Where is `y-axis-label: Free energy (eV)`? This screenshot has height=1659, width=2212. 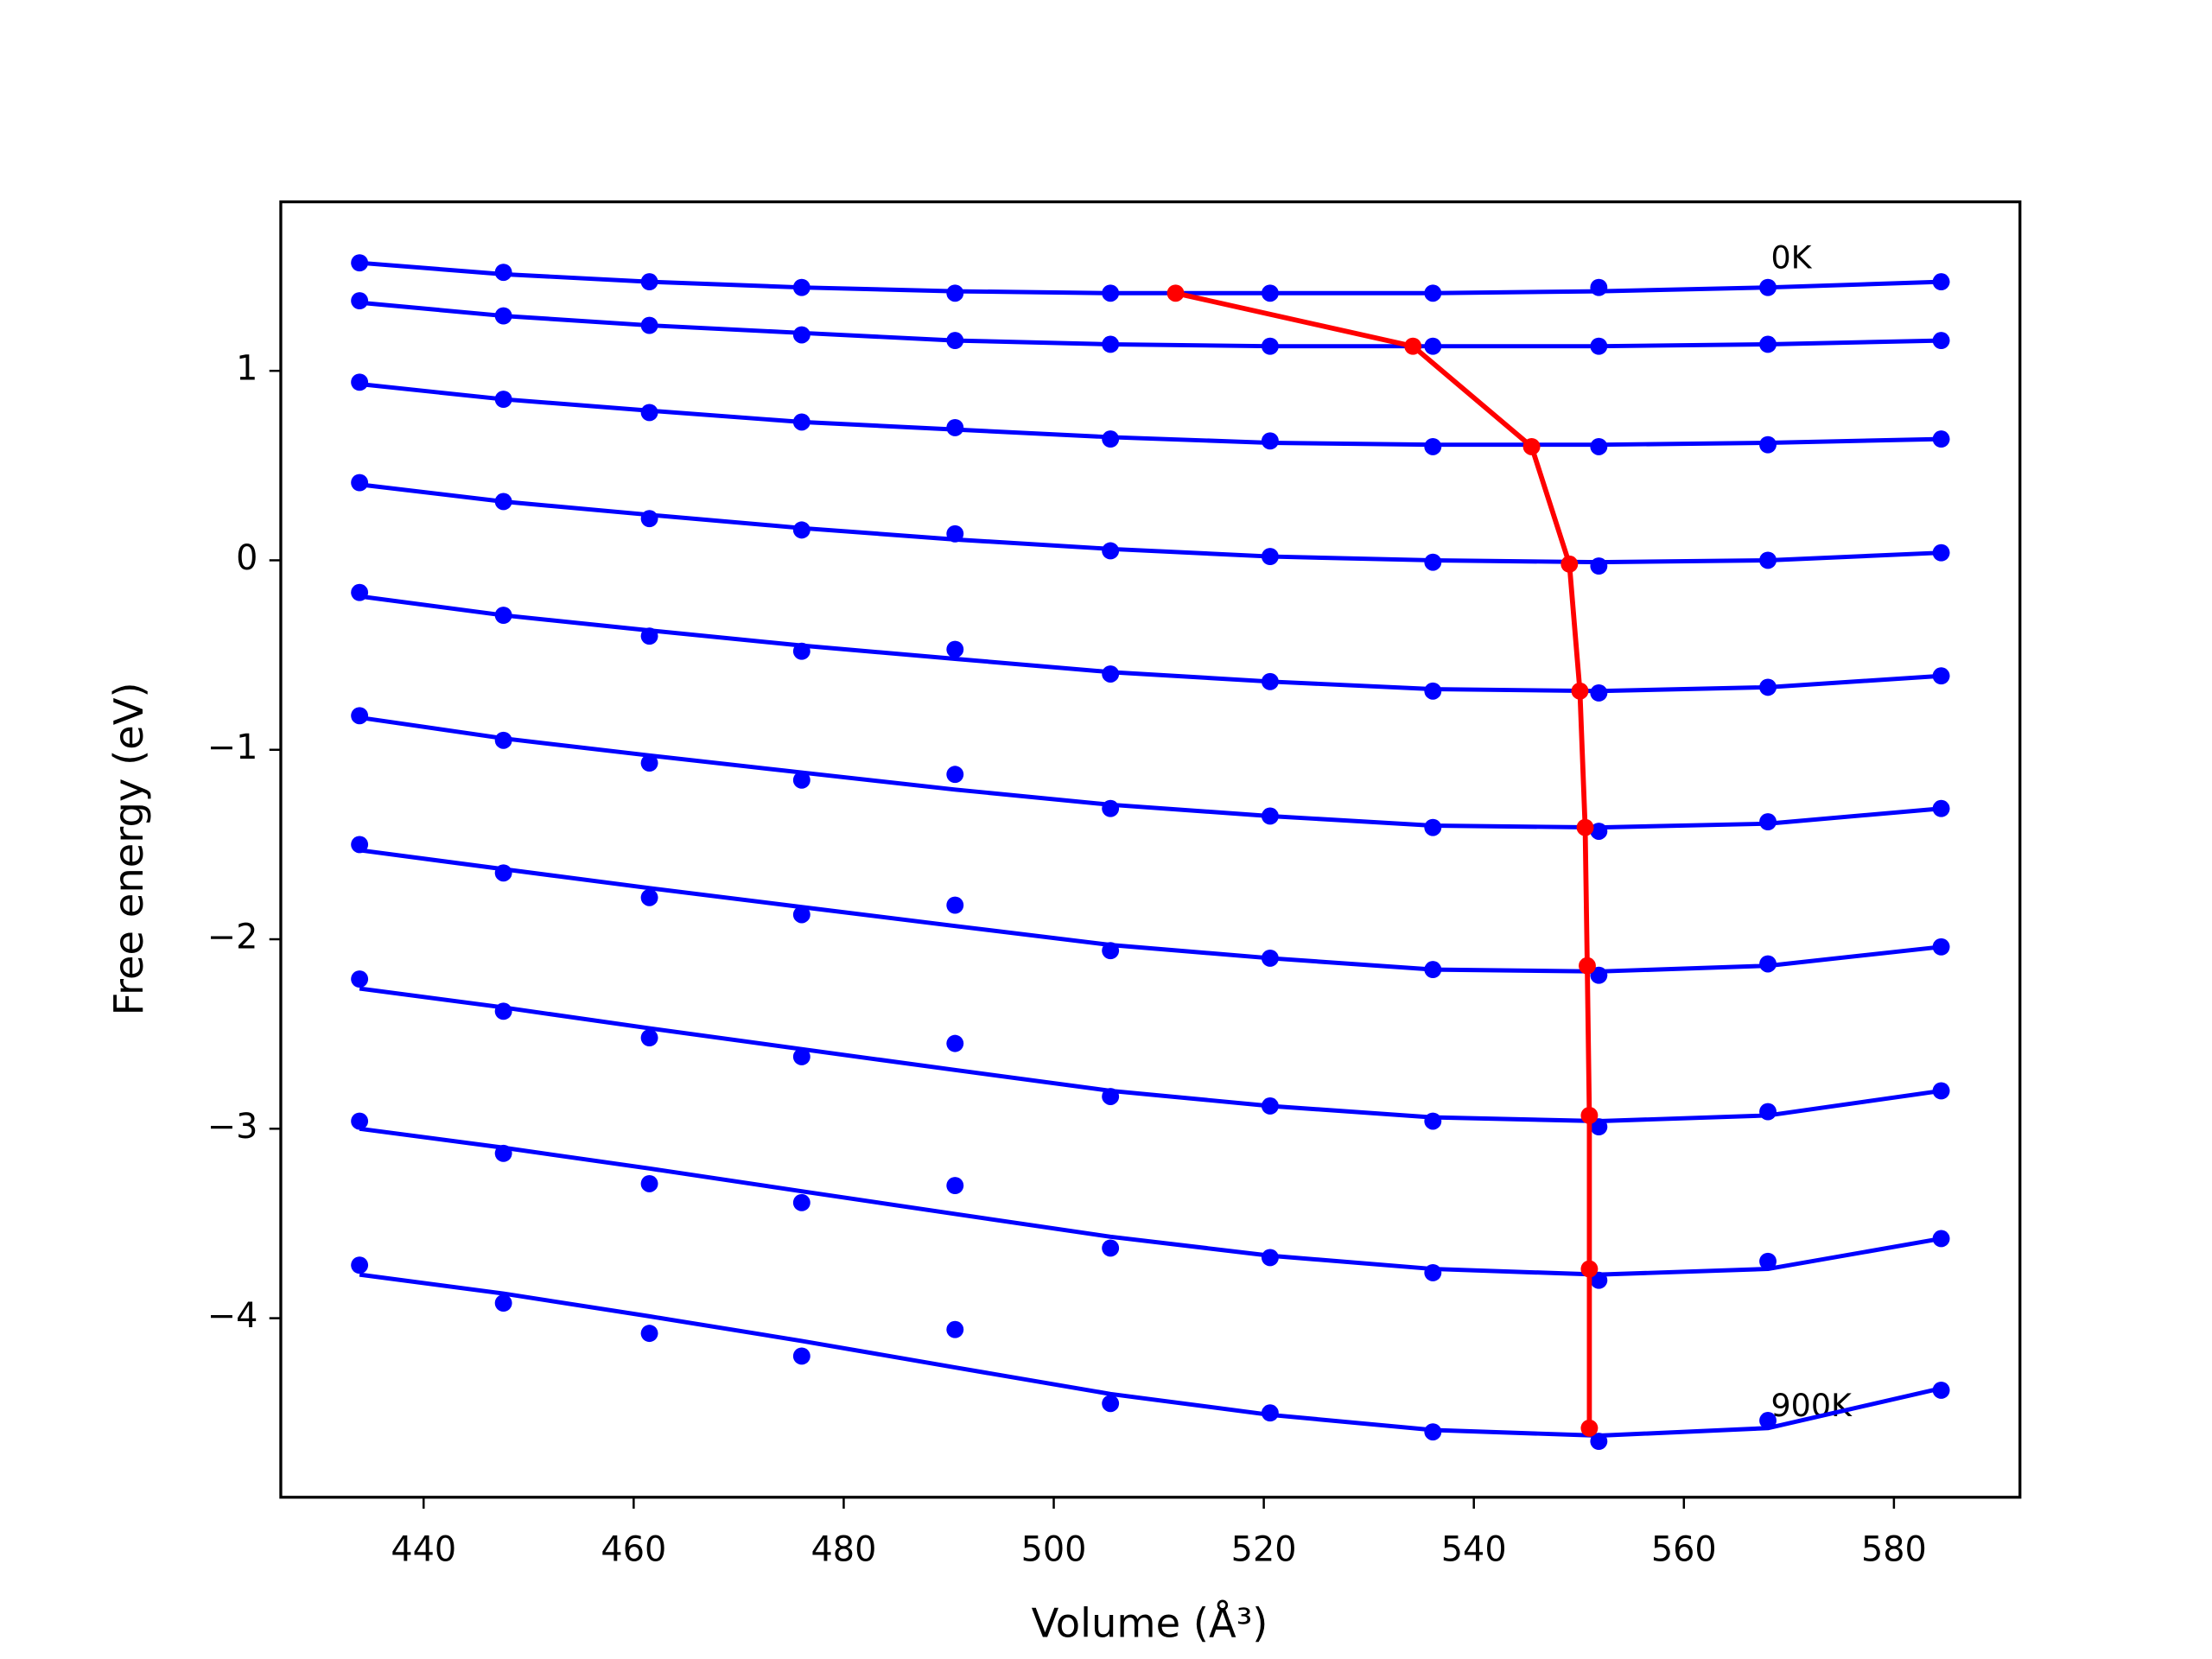
y-axis-label: Free energy (eV) is located at coordinates (128, 848).